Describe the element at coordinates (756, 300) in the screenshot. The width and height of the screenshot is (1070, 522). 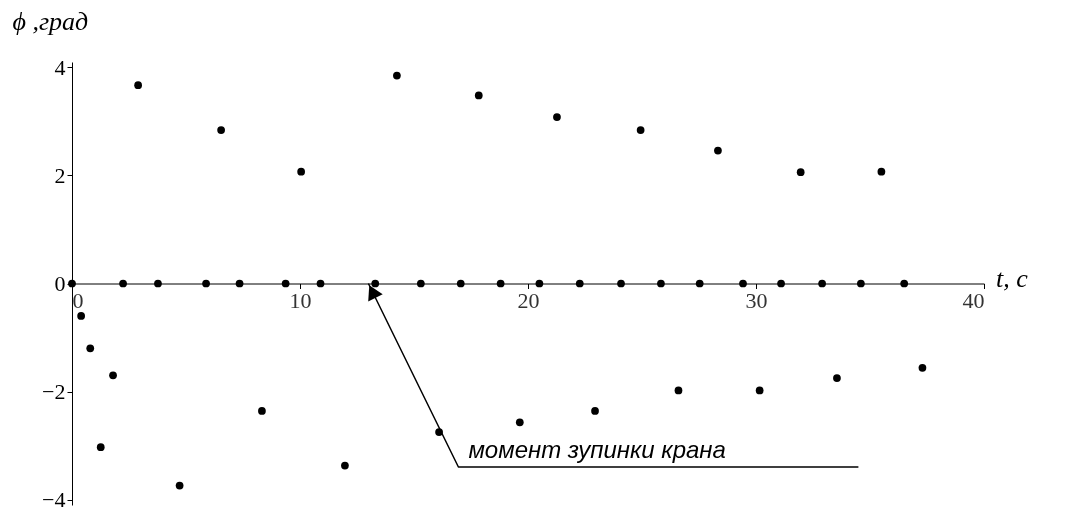
I see `x-tick-label: 30` at that location.